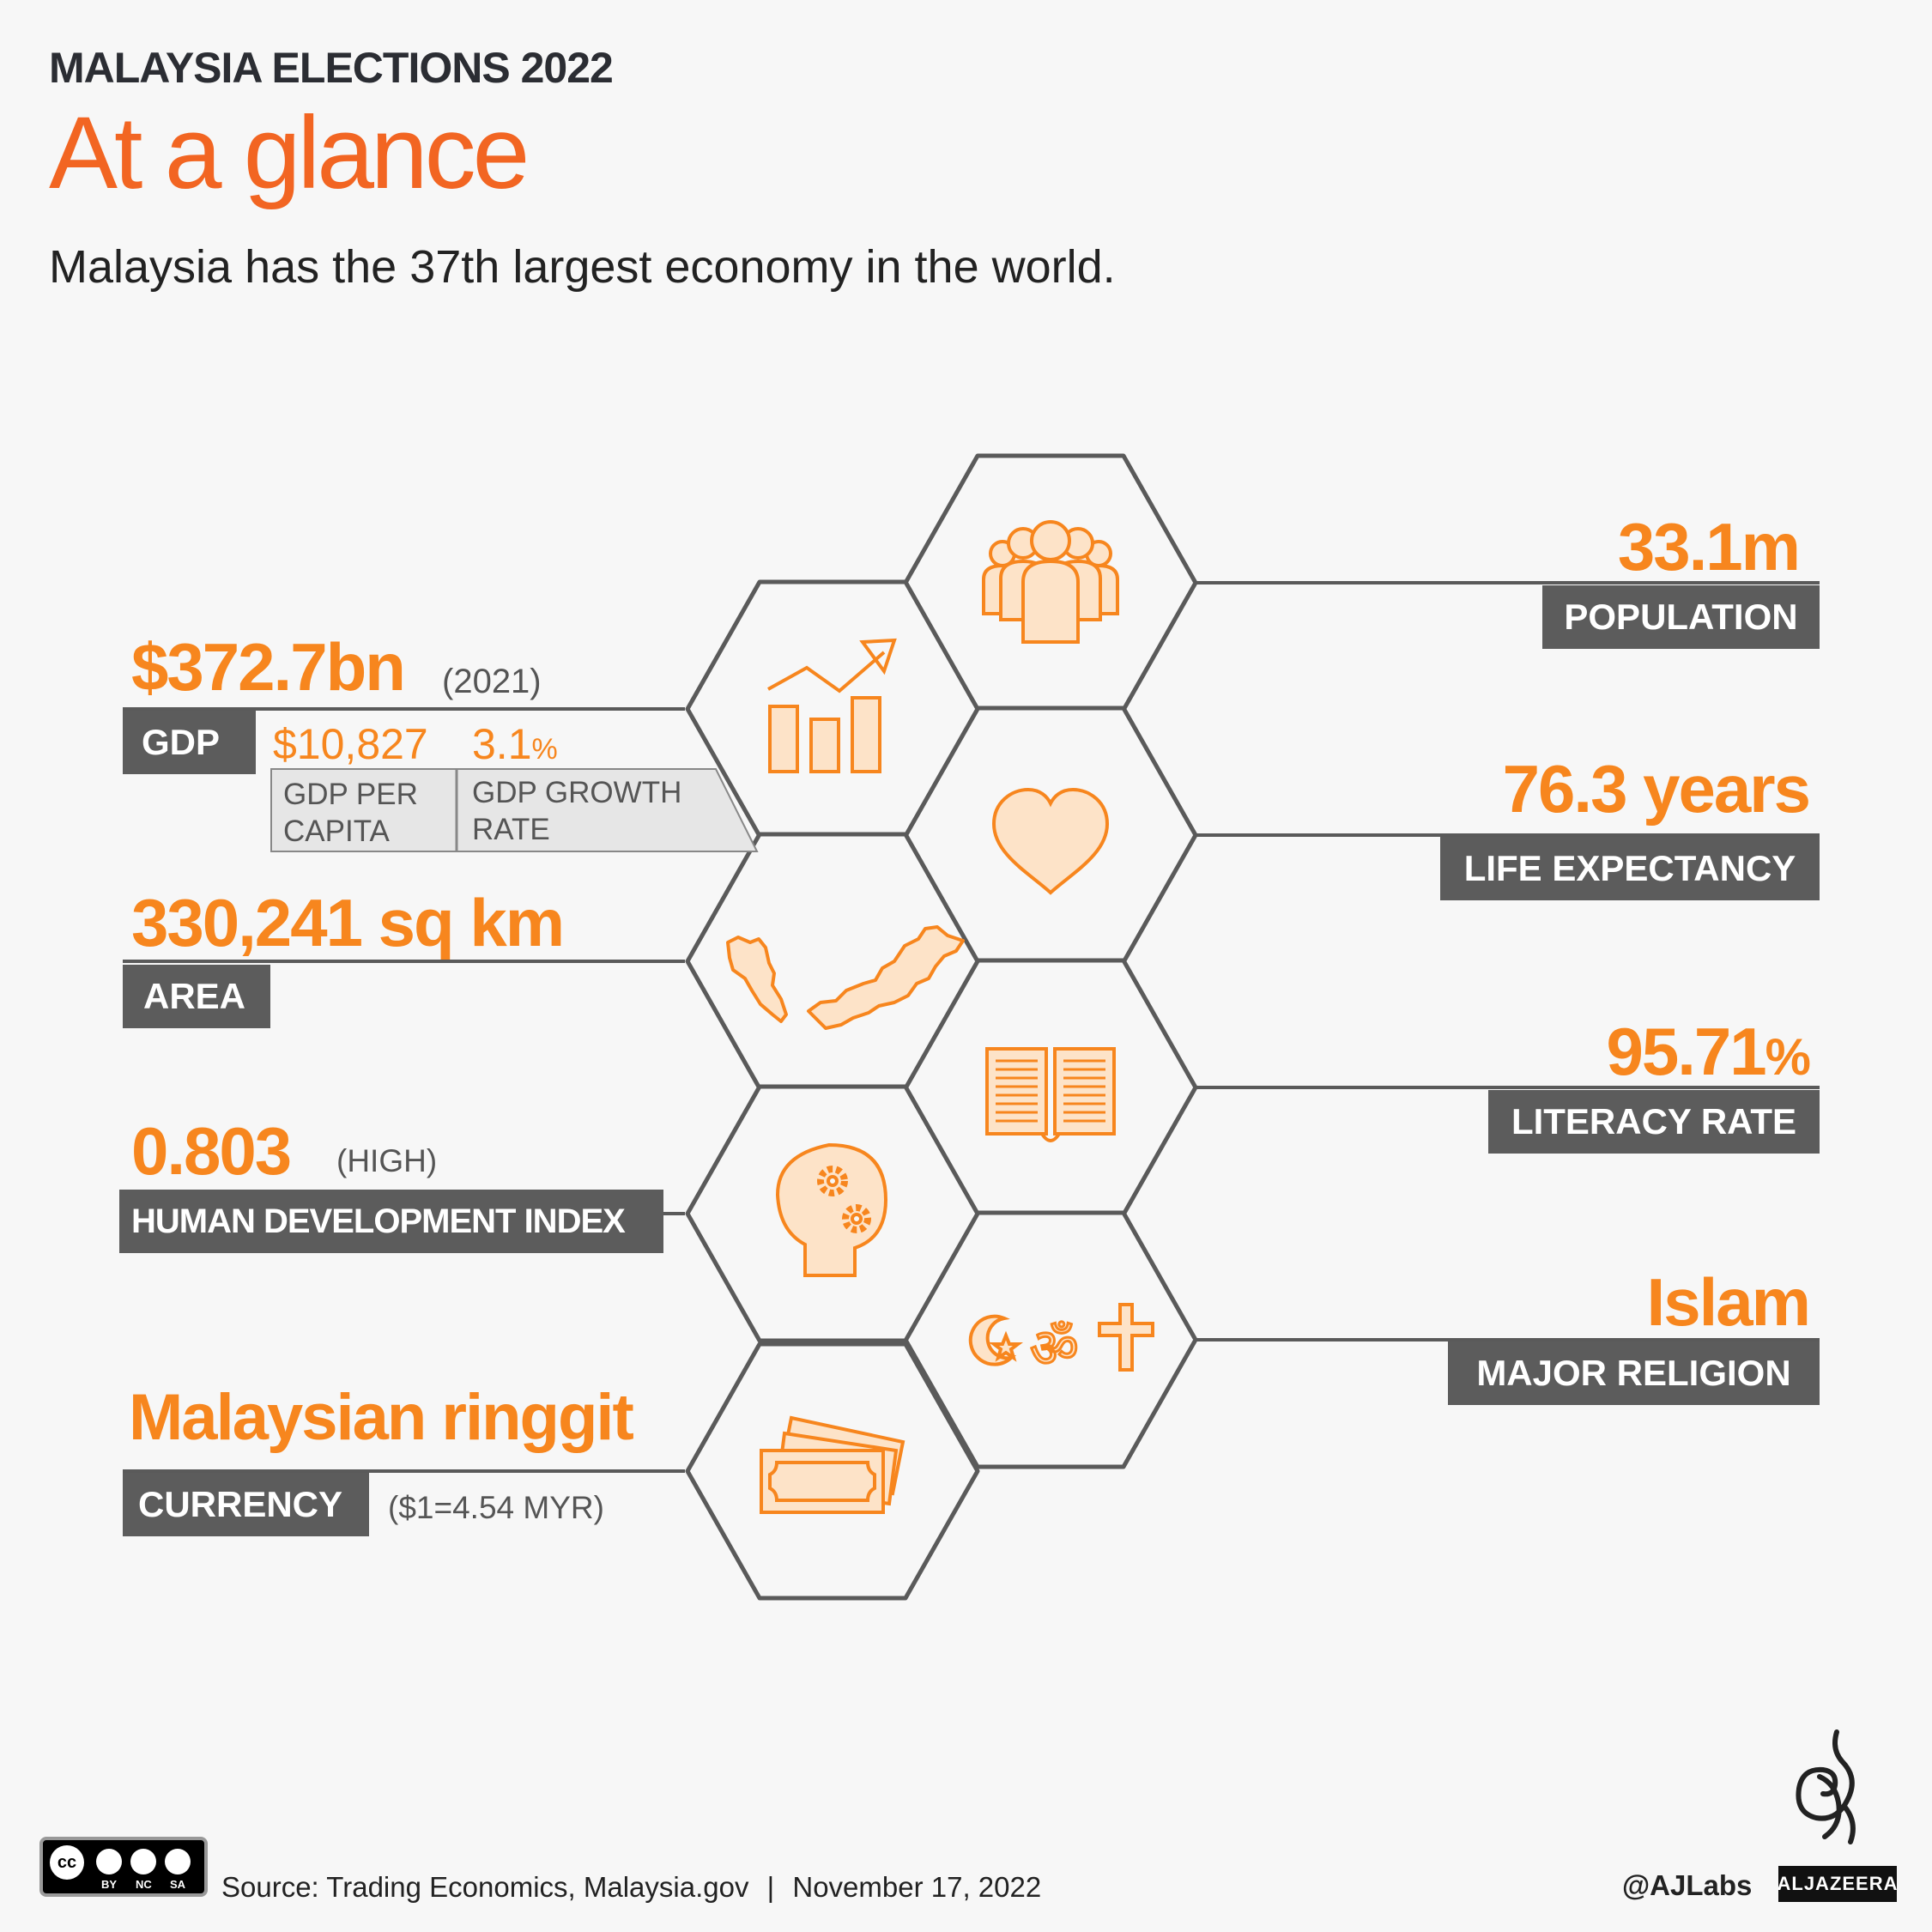  I want to click on population-label: POPULATION, so click(1681, 617).